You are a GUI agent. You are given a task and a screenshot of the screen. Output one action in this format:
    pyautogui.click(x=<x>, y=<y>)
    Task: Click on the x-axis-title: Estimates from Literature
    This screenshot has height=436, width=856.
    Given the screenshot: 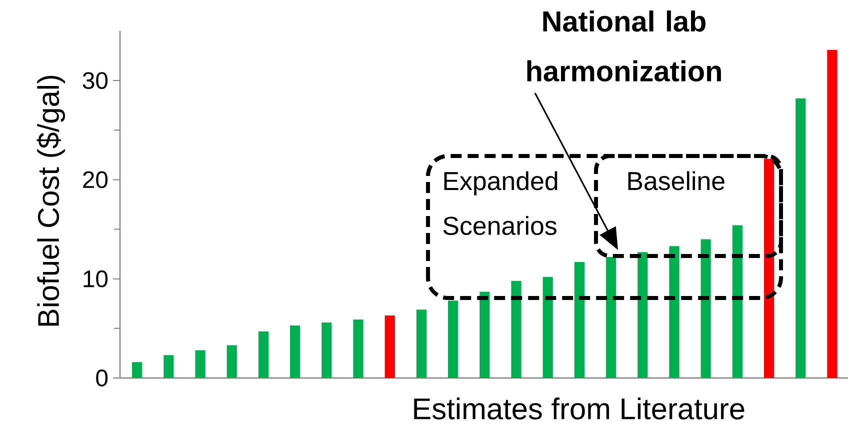 What is the action you would take?
    pyautogui.click(x=579, y=409)
    